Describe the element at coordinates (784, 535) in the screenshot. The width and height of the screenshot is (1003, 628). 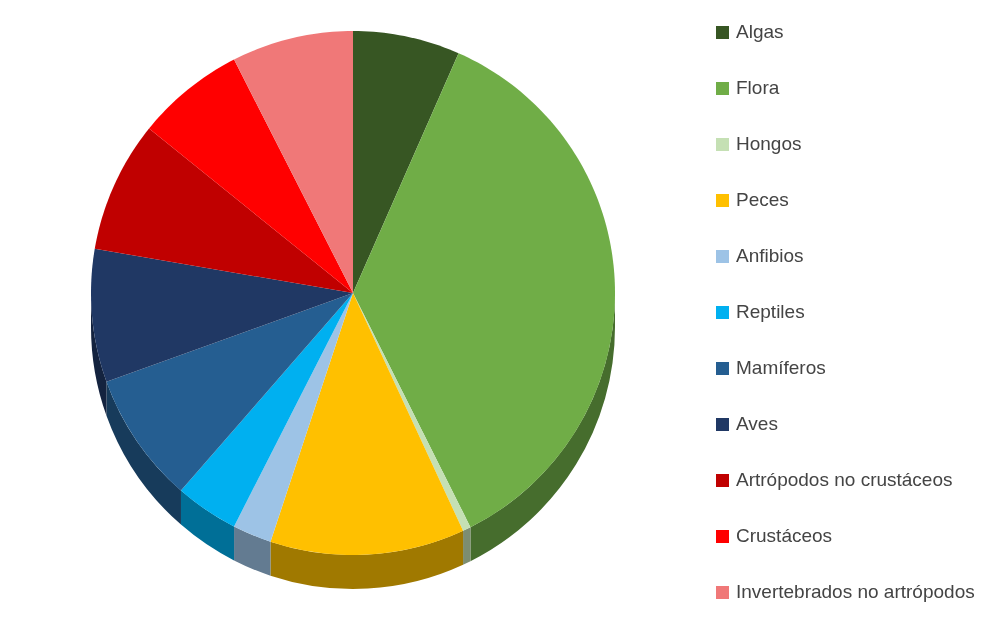
I see `legend-label: Crustáceos` at that location.